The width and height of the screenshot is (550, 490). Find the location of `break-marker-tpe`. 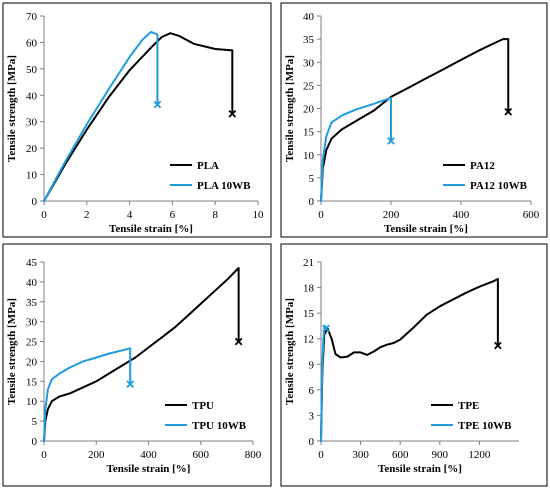

break-marker-tpe is located at coordinates (498, 345).